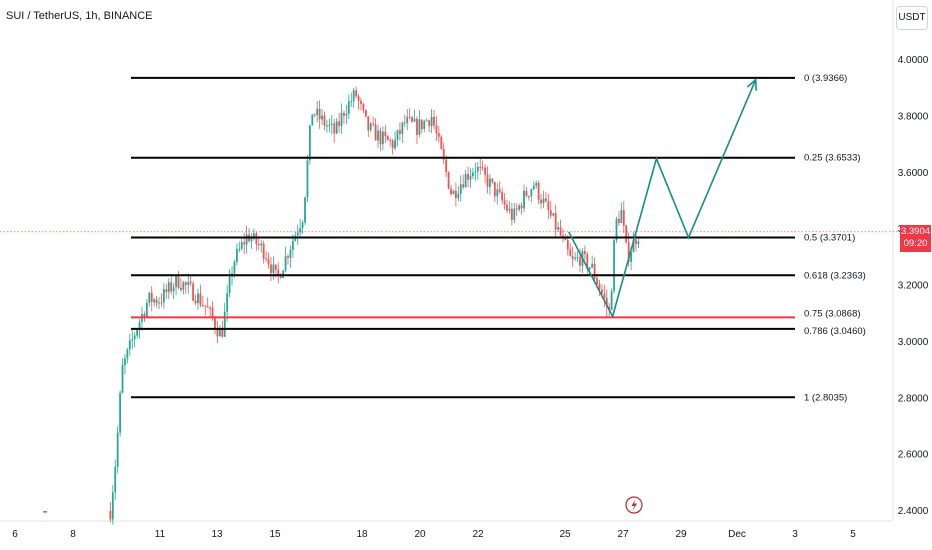 The height and width of the screenshot is (550, 932). Describe the element at coordinates (634, 505) in the screenshot. I see `lightning-marker-icon` at that location.